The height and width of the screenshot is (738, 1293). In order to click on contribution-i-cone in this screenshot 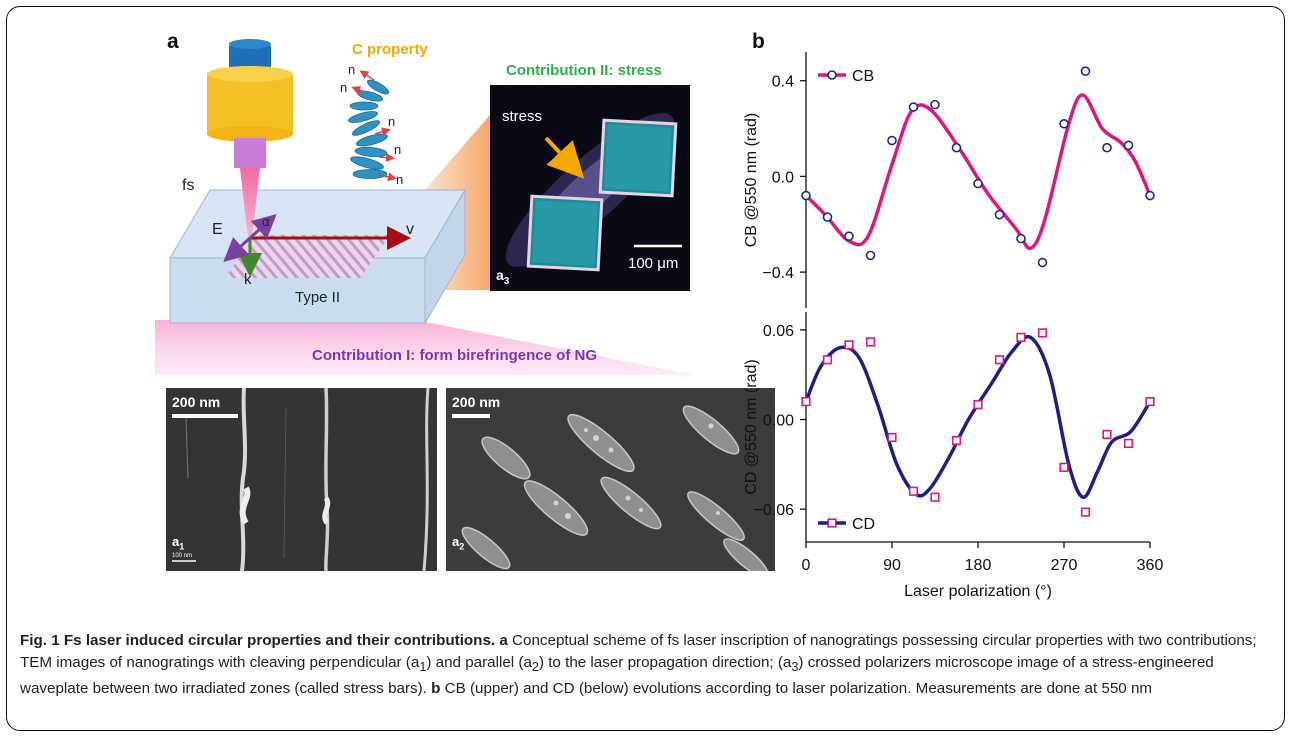, I will do `click(425, 347)`.